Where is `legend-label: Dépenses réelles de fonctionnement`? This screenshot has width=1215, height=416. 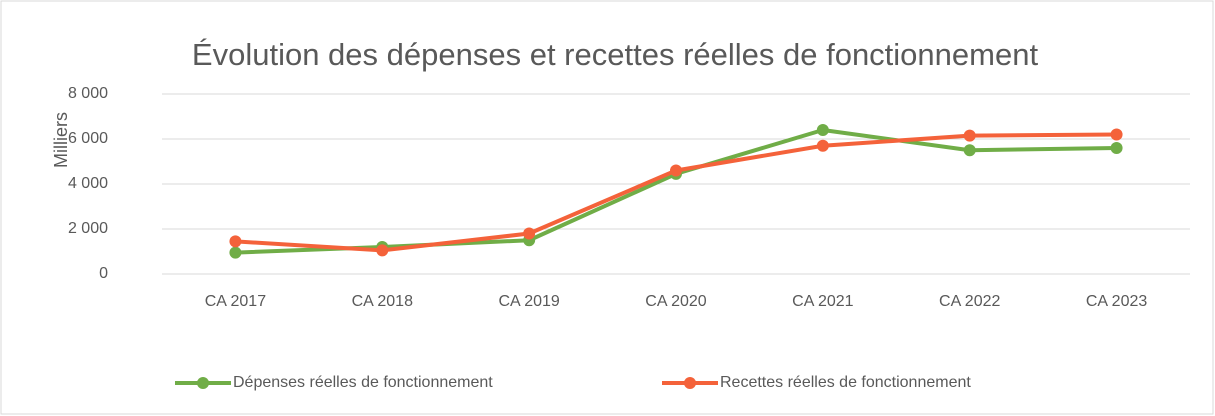 legend-label: Dépenses réelles de fonctionnement is located at coordinates (363, 382).